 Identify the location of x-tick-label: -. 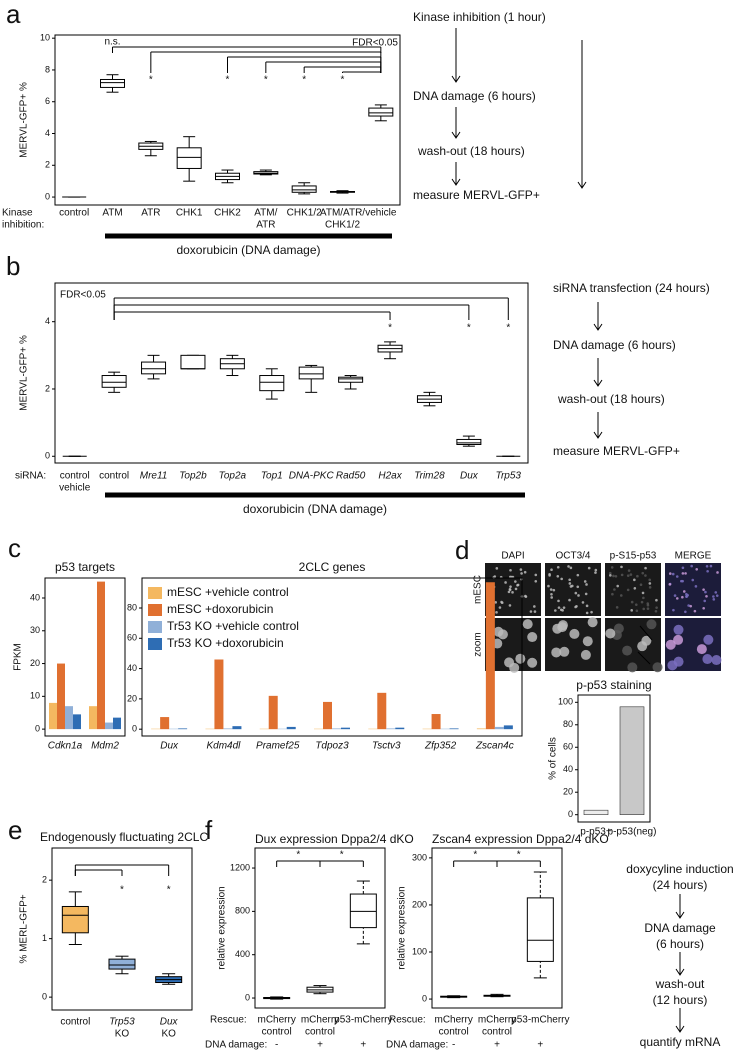
(453, 1045).